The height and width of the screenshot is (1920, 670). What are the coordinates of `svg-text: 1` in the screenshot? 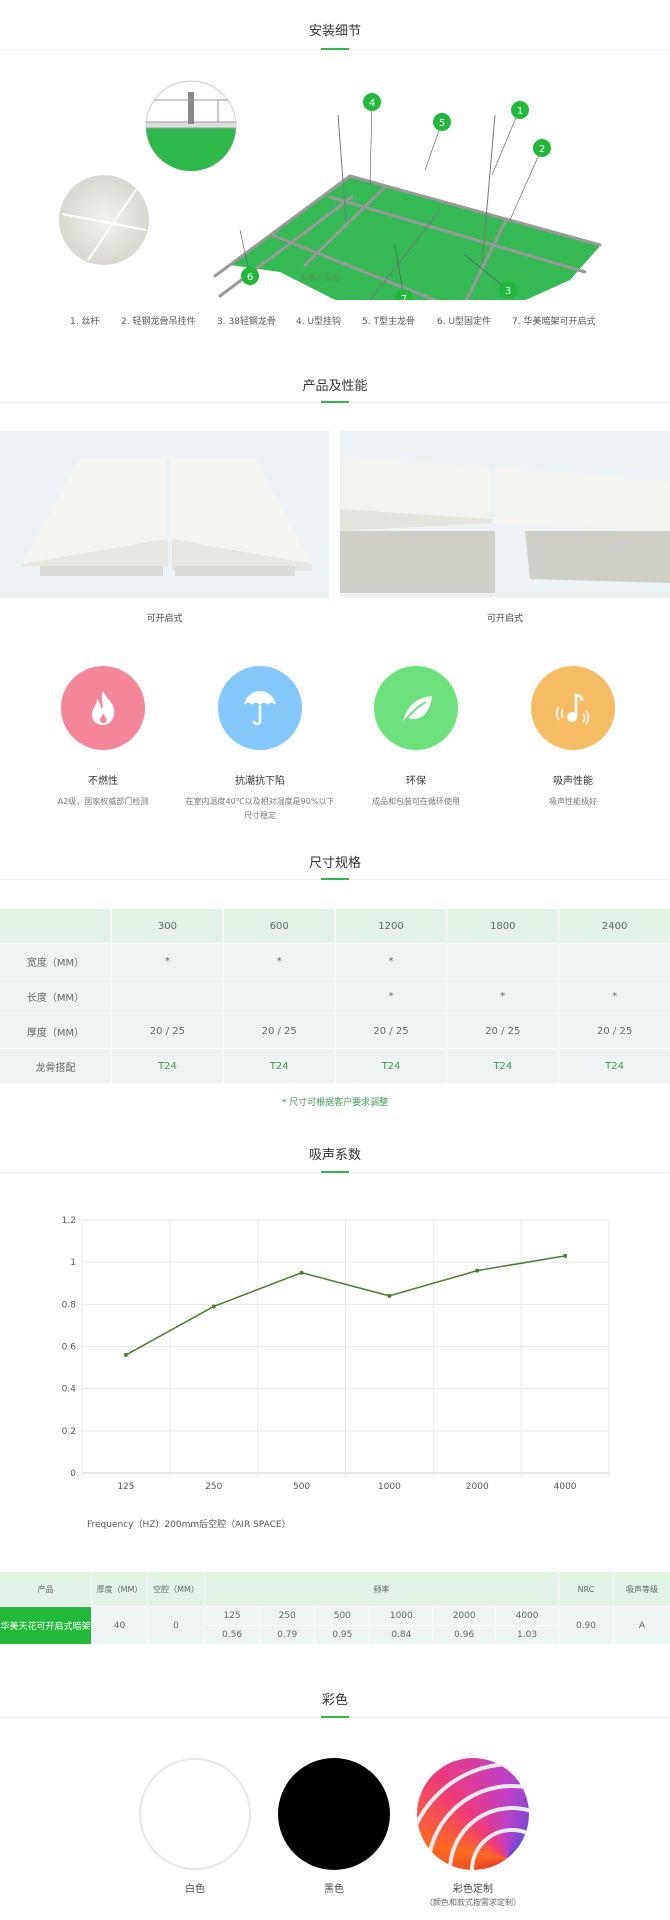 It's located at (520, 111).